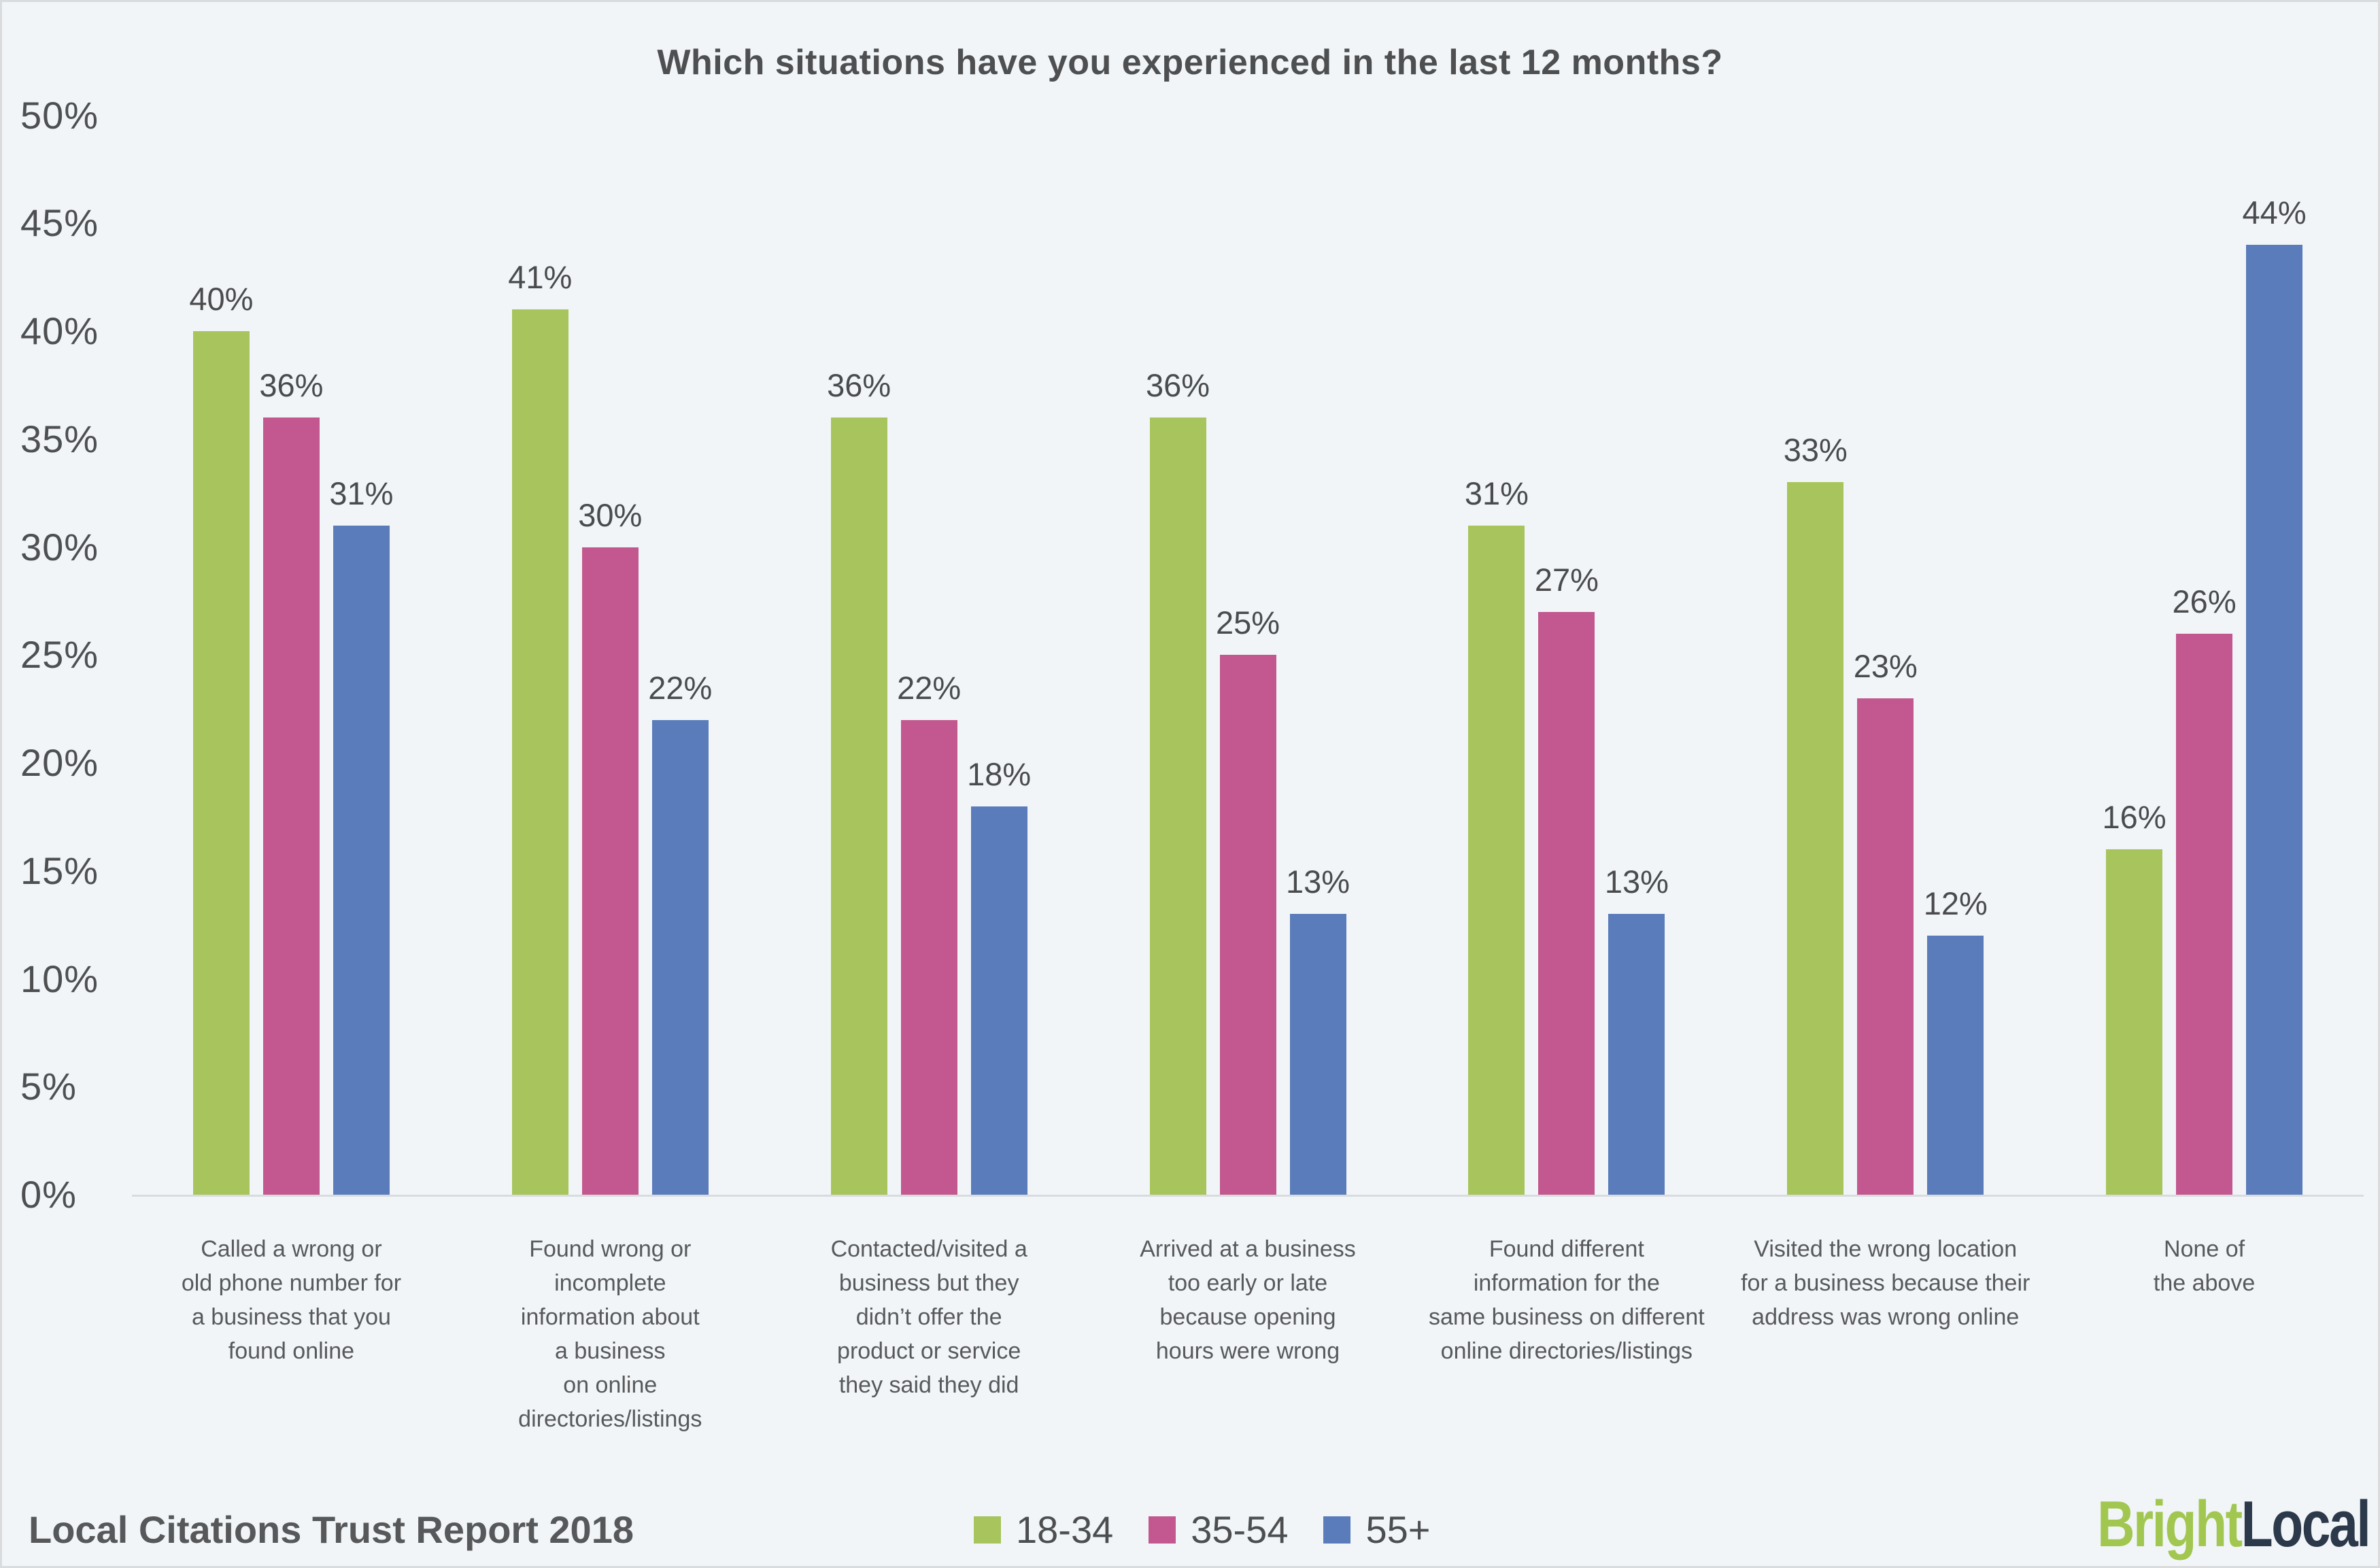 The width and height of the screenshot is (2380, 1568). I want to click on y-axis-tick: 0%, so click(49, 1194).